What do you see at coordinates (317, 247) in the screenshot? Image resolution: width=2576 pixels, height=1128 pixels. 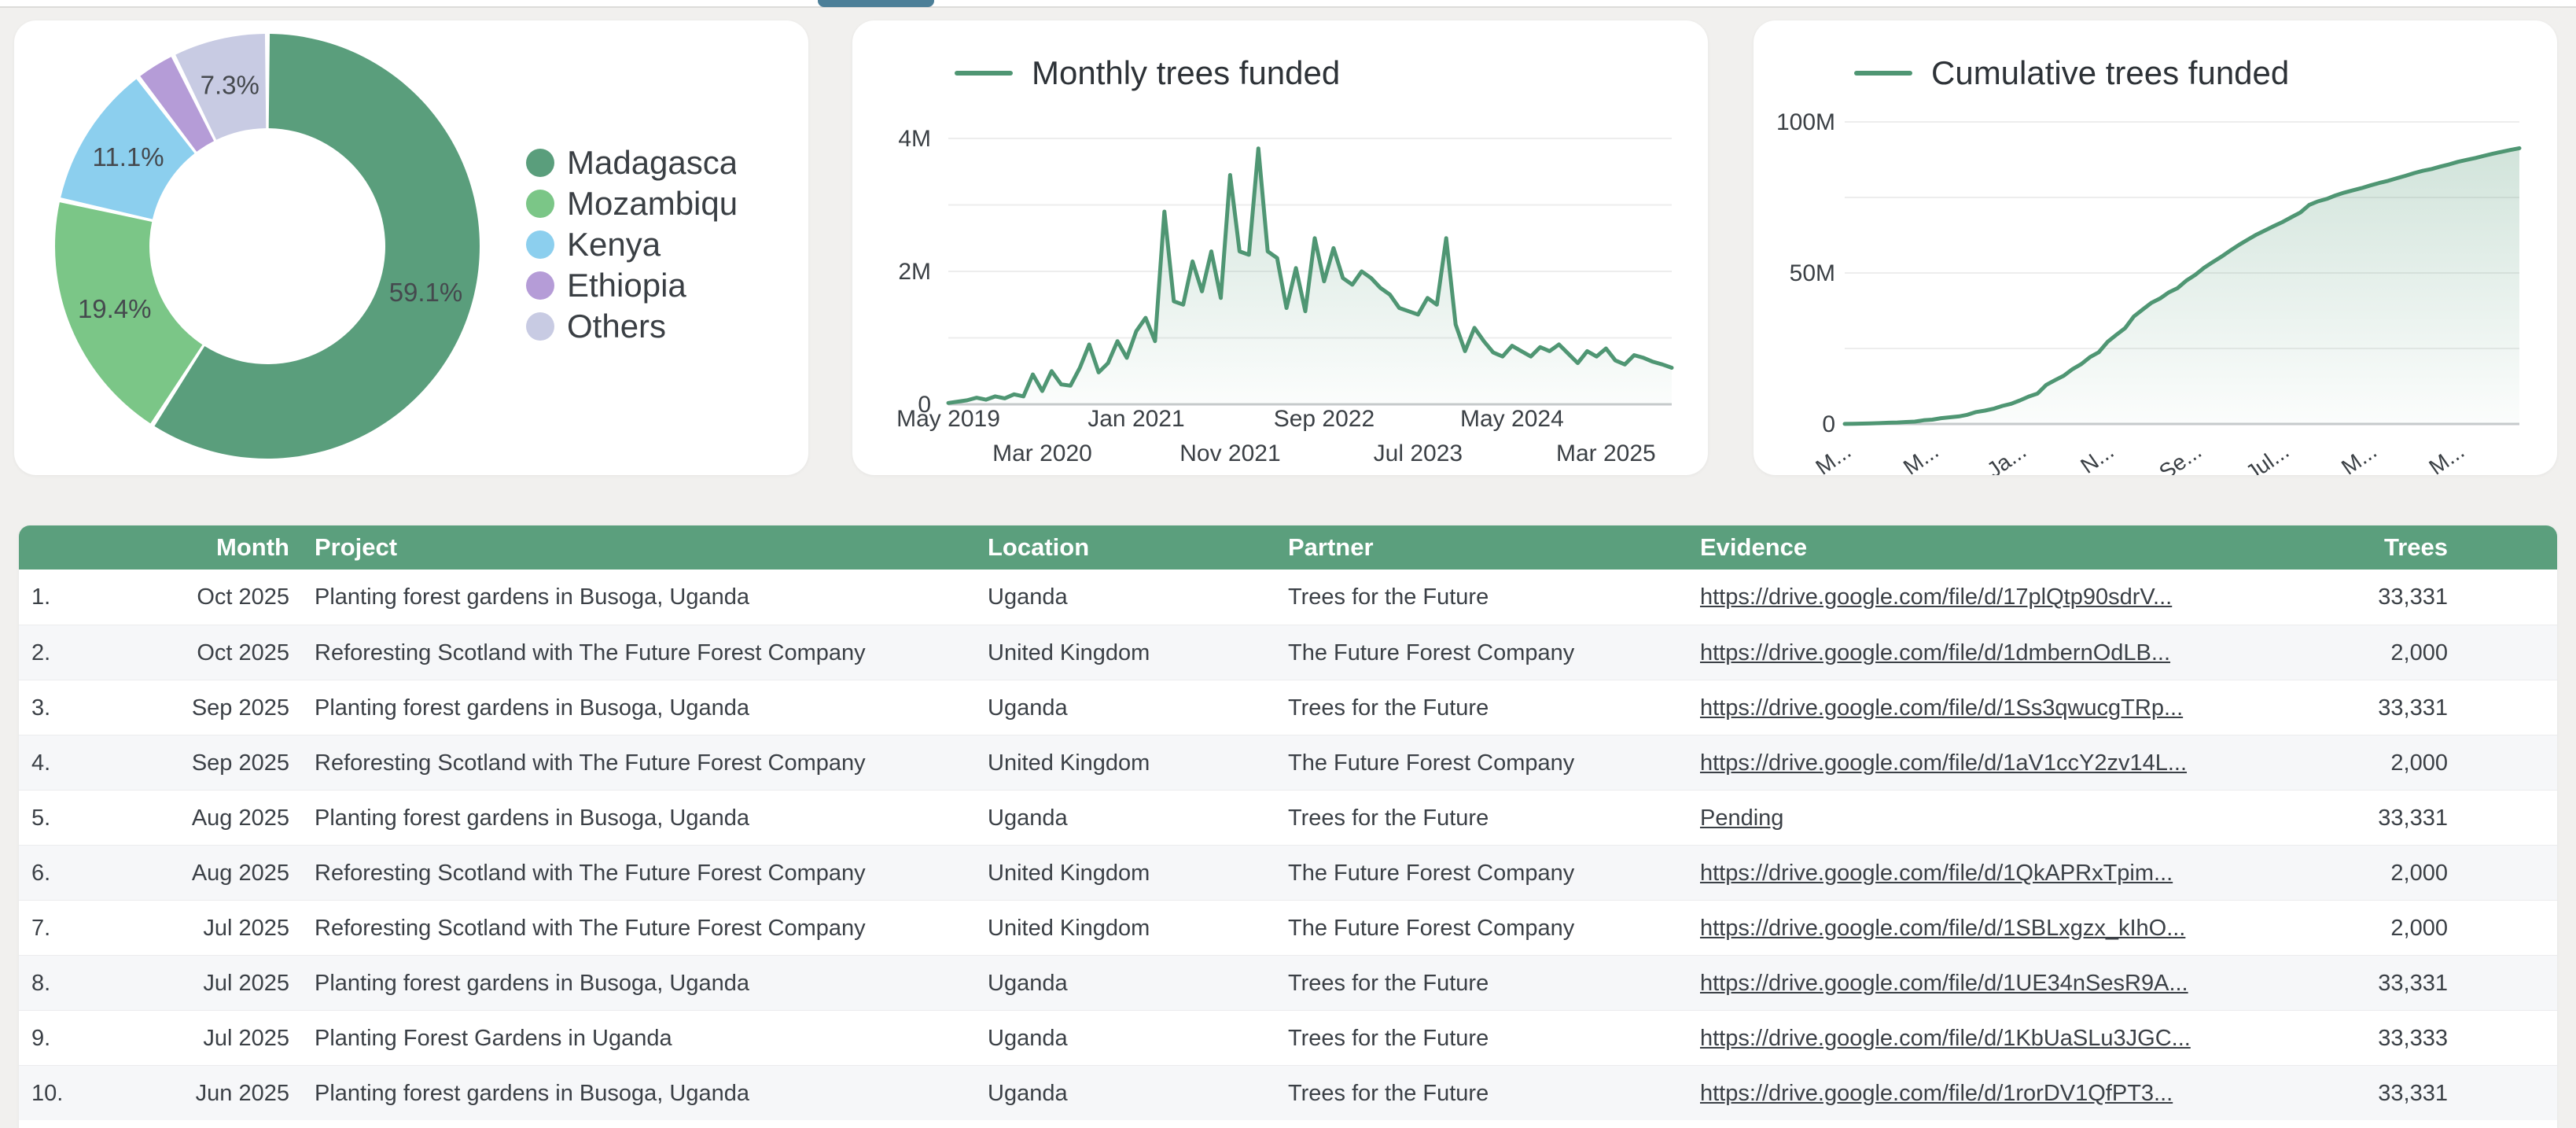 I see `donut-slice-madagascar` at bounding box center [317, 247].